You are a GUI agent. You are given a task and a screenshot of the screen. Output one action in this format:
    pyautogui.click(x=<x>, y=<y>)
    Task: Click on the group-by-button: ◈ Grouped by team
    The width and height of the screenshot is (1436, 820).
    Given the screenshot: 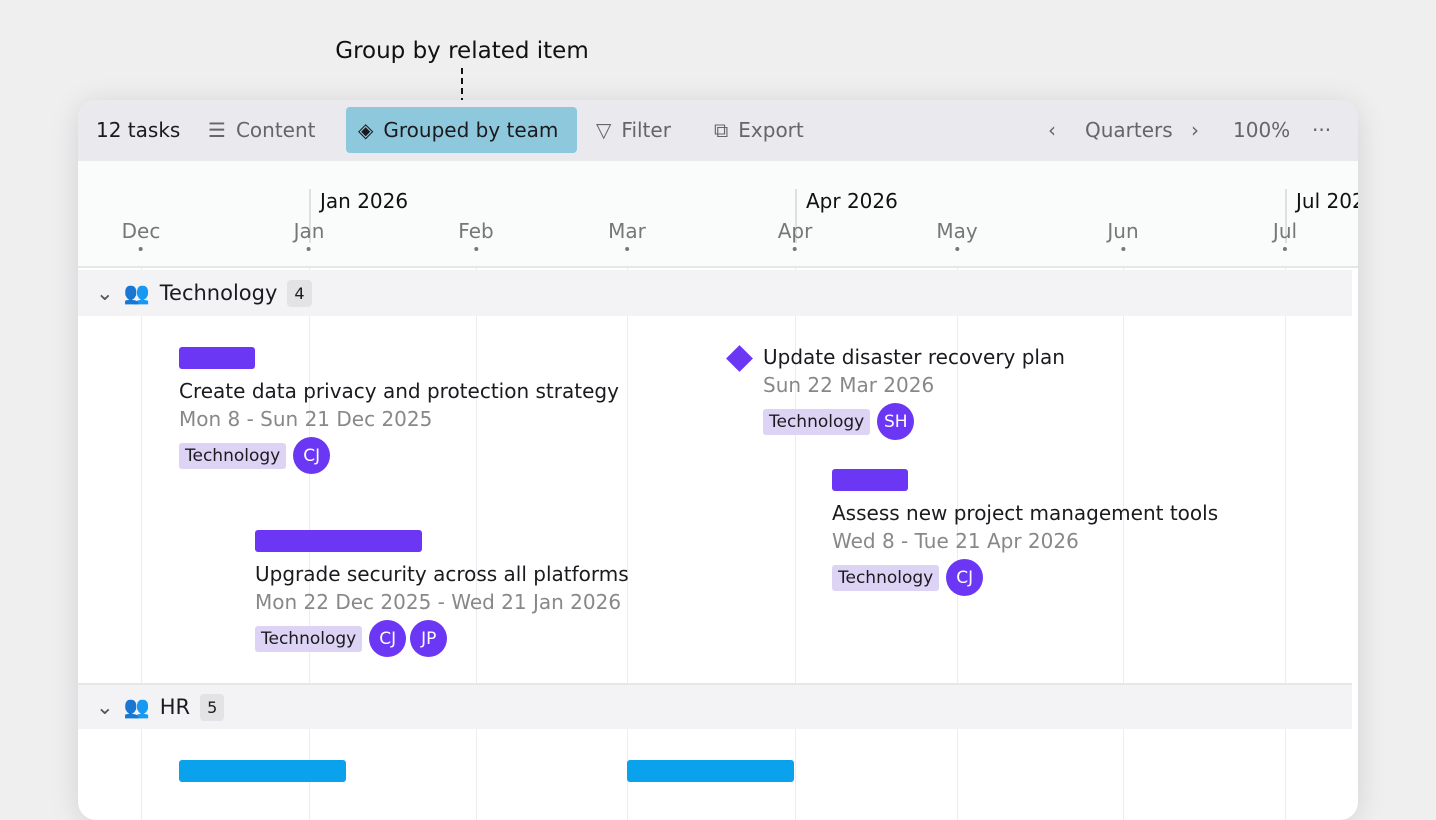 What is the action you would take?
    pyautogui.click(x=461, y=130)
    